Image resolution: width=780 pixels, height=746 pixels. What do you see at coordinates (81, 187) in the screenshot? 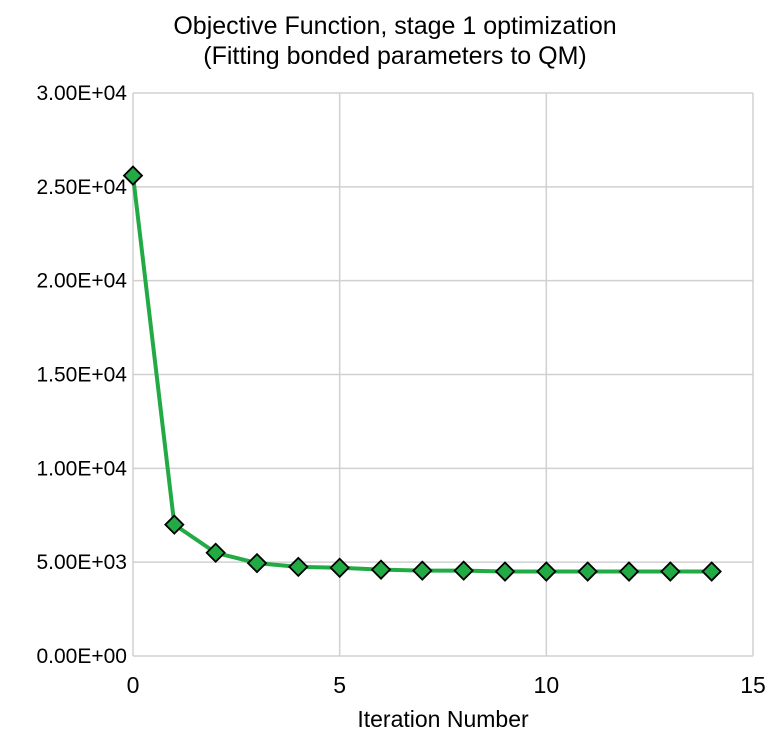
I see `y-tick-label: 2.50E+04` at bounding box center [81, 187].